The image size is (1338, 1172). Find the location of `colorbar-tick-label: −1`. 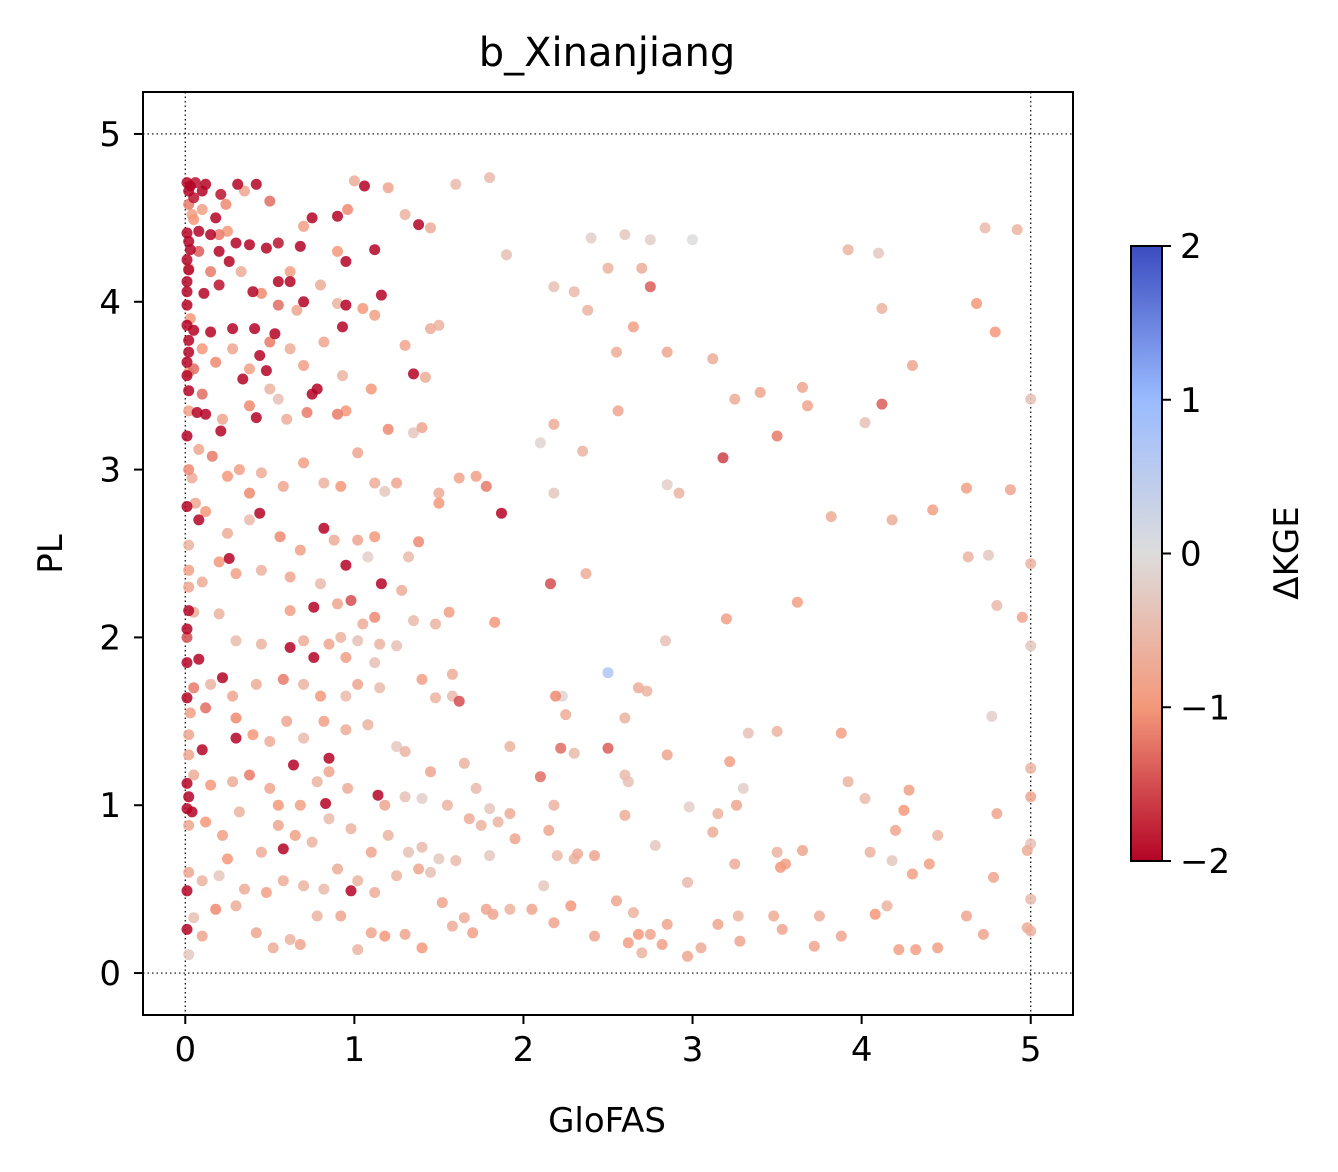

colorbar-tick-label: −1 is located at coordinates (1205, 708).